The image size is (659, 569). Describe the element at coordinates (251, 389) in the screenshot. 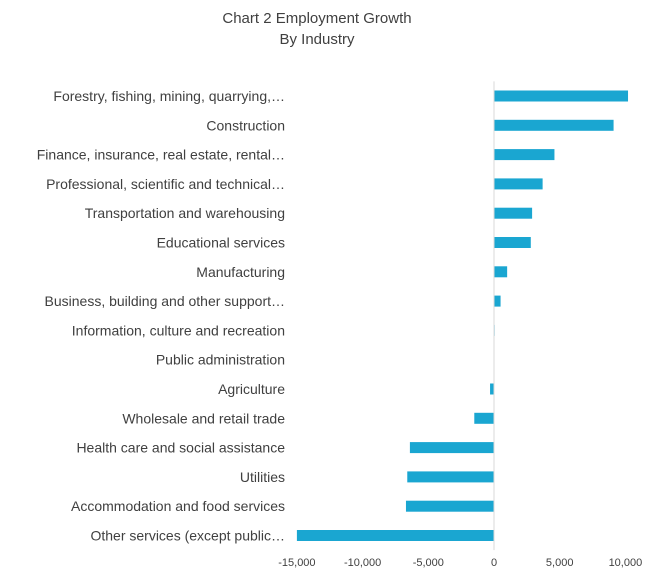

I see `category-label: Agriculture` at that location.